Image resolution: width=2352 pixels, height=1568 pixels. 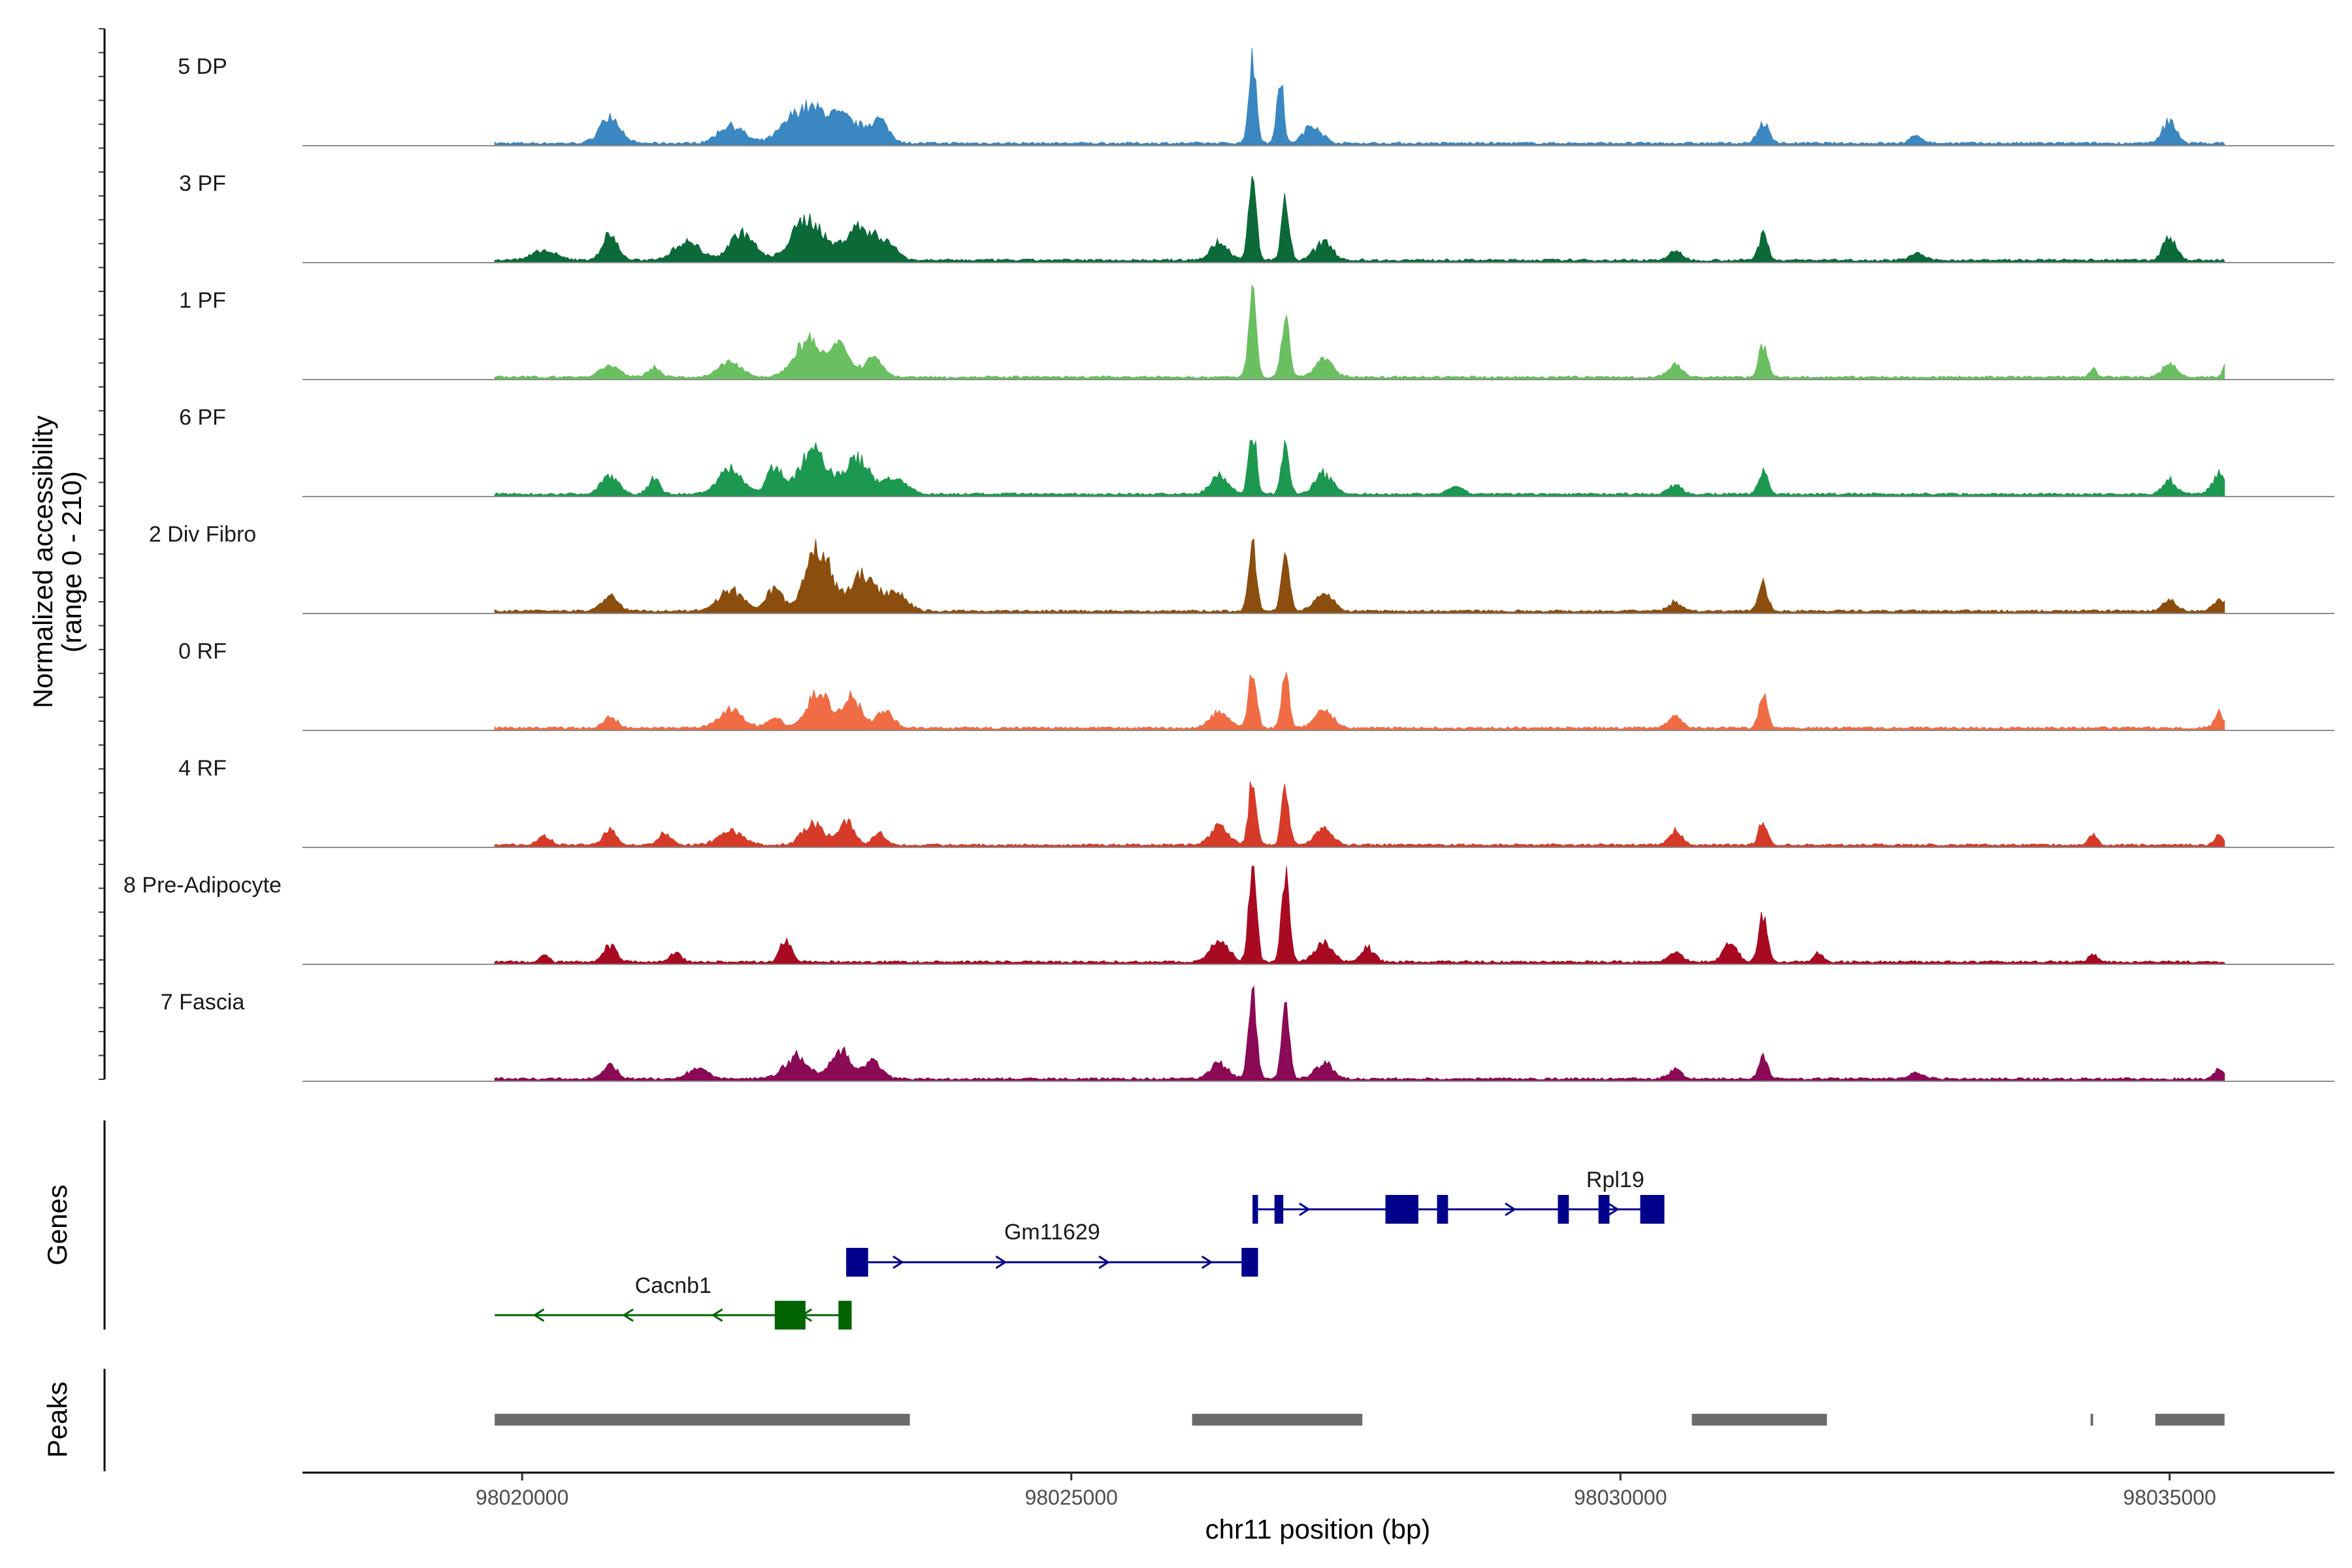 I want to click on gene-models: Cacnb1 Gm11629 Rpl19, so click(x=1080, y=1249).